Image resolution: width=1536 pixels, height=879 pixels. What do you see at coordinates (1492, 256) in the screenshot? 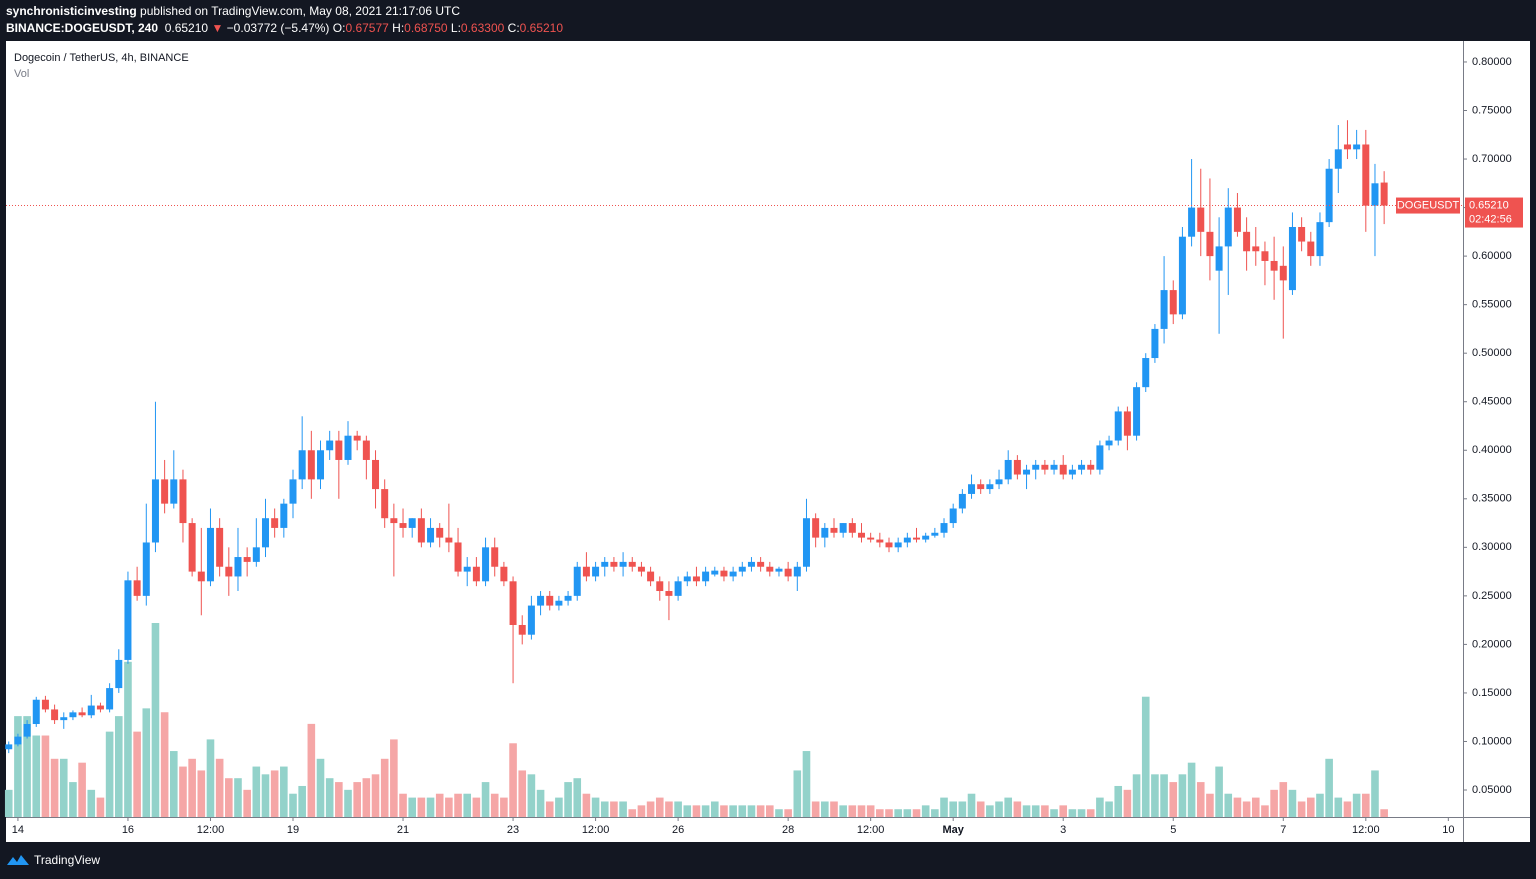
I see `y-tick-label: 0.60000` at bounding box center [1492, 256].